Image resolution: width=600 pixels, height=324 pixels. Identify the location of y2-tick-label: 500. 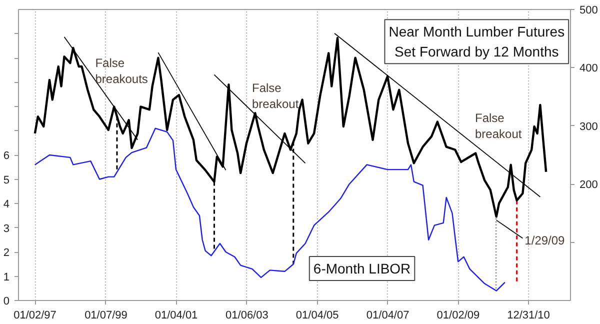
(589, 10).